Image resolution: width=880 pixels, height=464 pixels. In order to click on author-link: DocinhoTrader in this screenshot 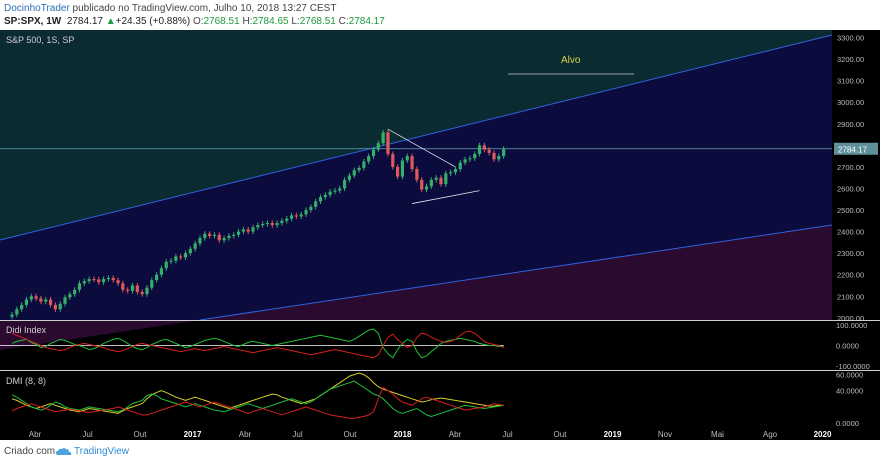, I will do `click(37, 8)`.